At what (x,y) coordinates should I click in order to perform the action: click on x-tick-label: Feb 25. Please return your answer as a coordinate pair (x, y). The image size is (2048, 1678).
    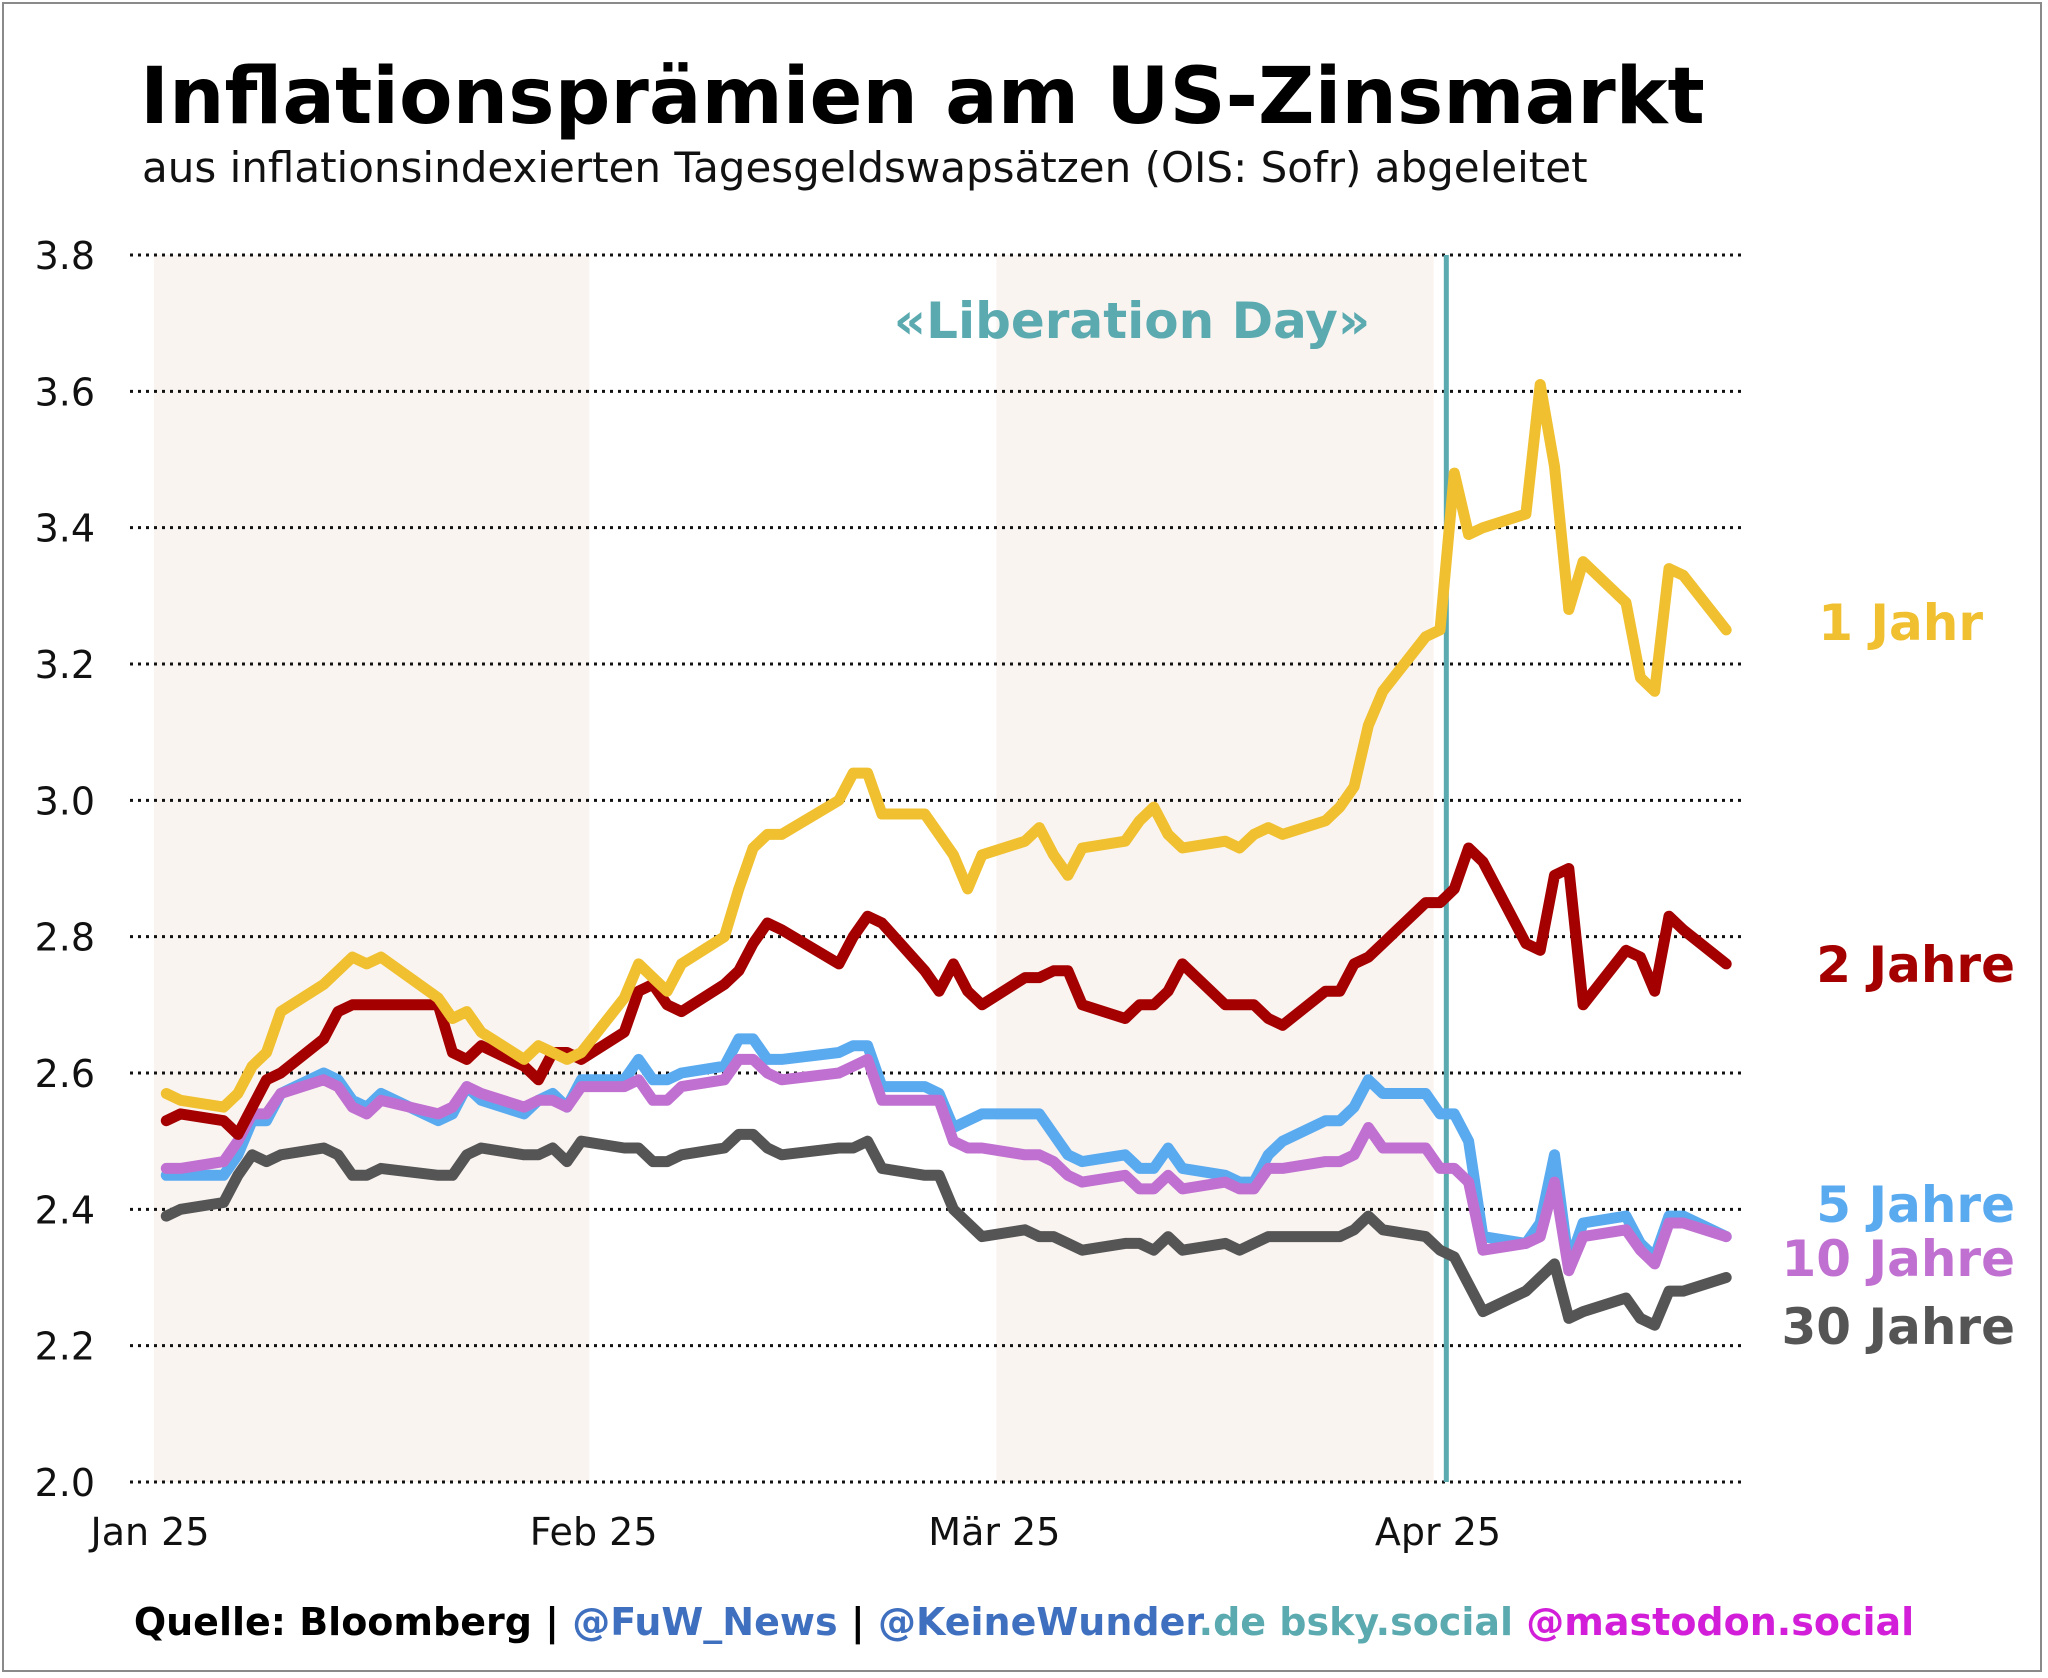
    Looking at the image, I should click on (594, 1532).